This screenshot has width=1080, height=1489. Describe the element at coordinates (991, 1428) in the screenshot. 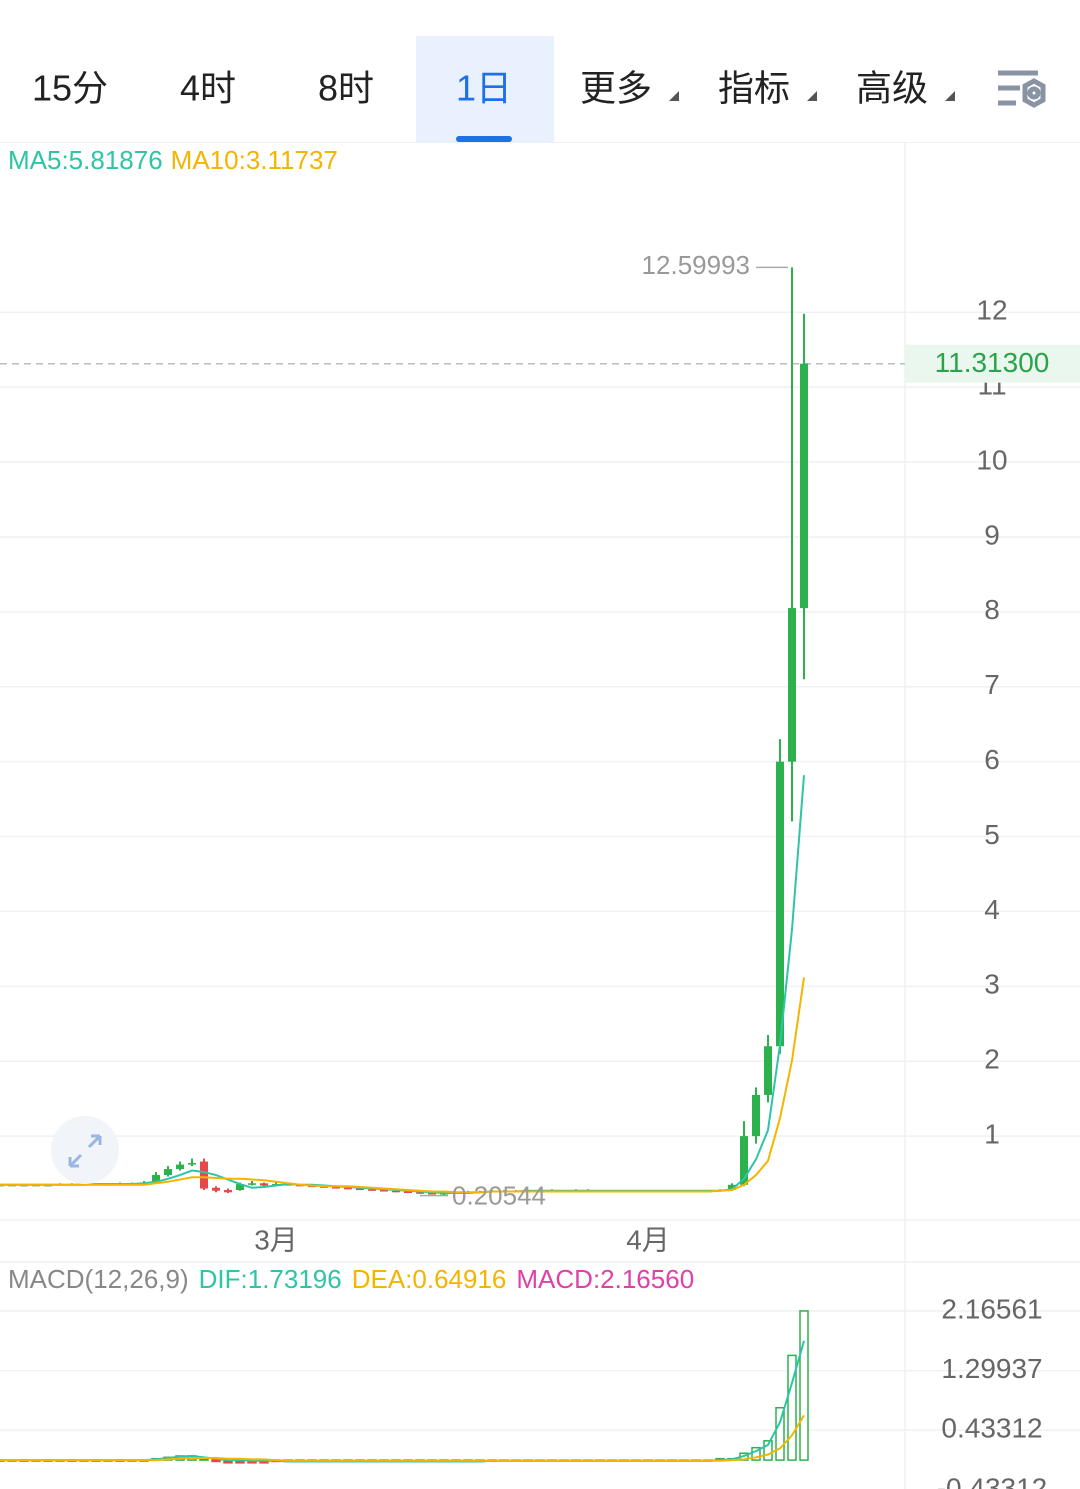

I see `y-tick-label: 0.43312` at that location.